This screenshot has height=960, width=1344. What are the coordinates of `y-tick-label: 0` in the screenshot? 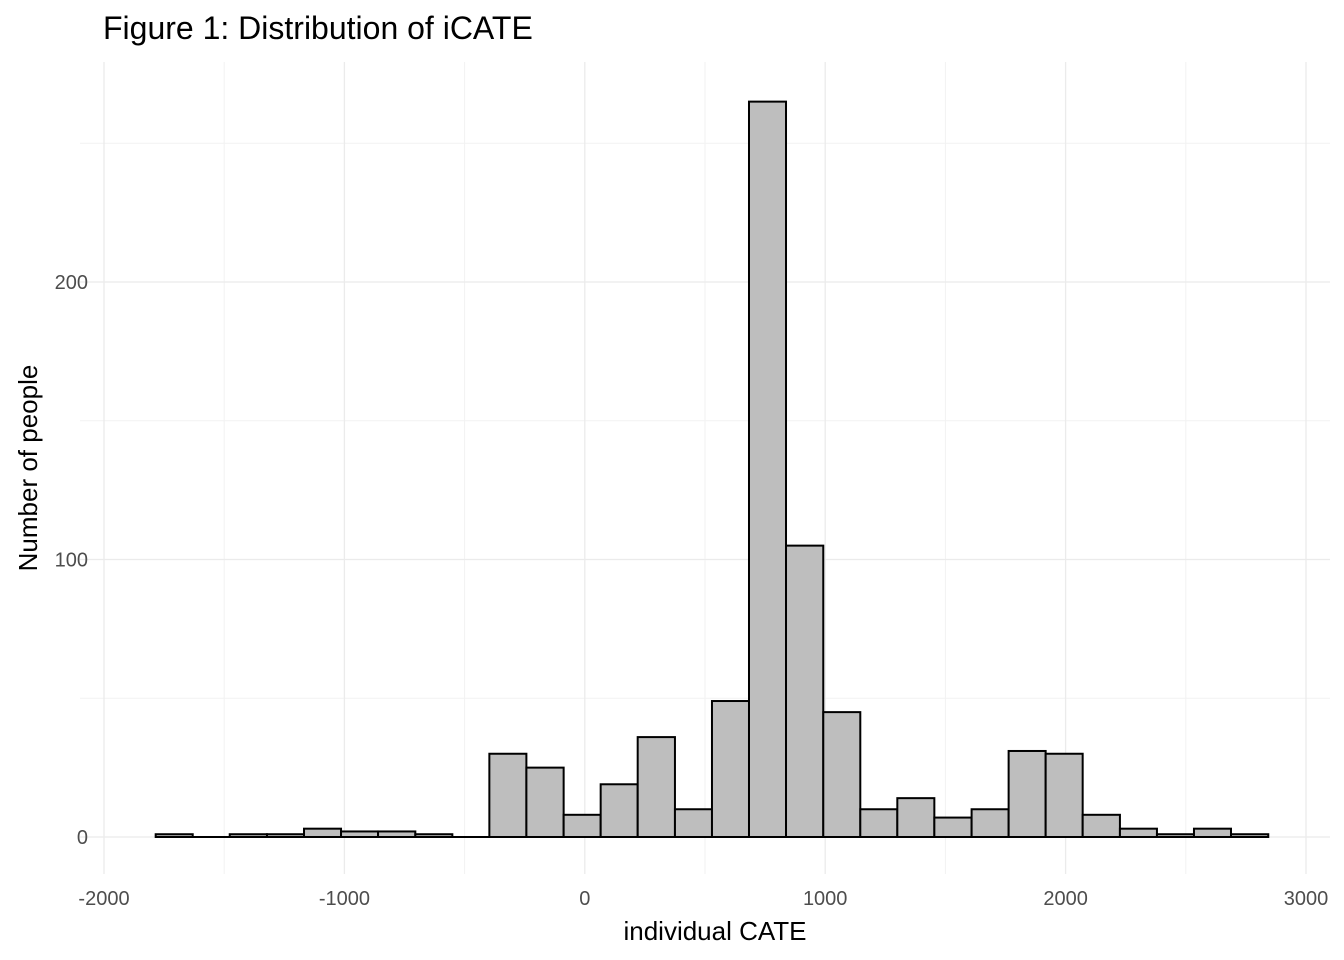 It's located at (82, 838).